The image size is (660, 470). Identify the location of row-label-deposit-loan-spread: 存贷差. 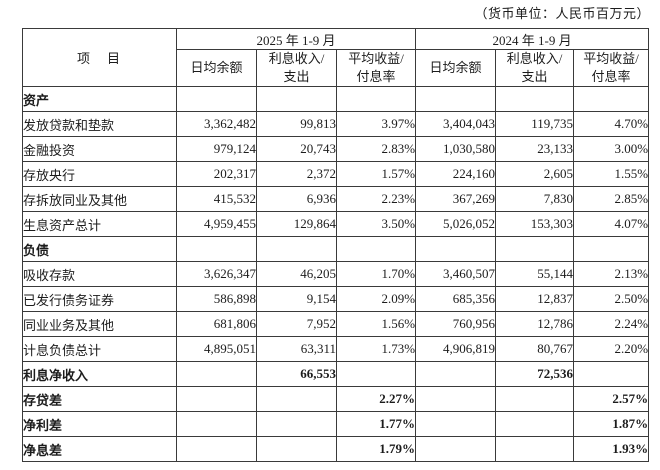
(99, 399).